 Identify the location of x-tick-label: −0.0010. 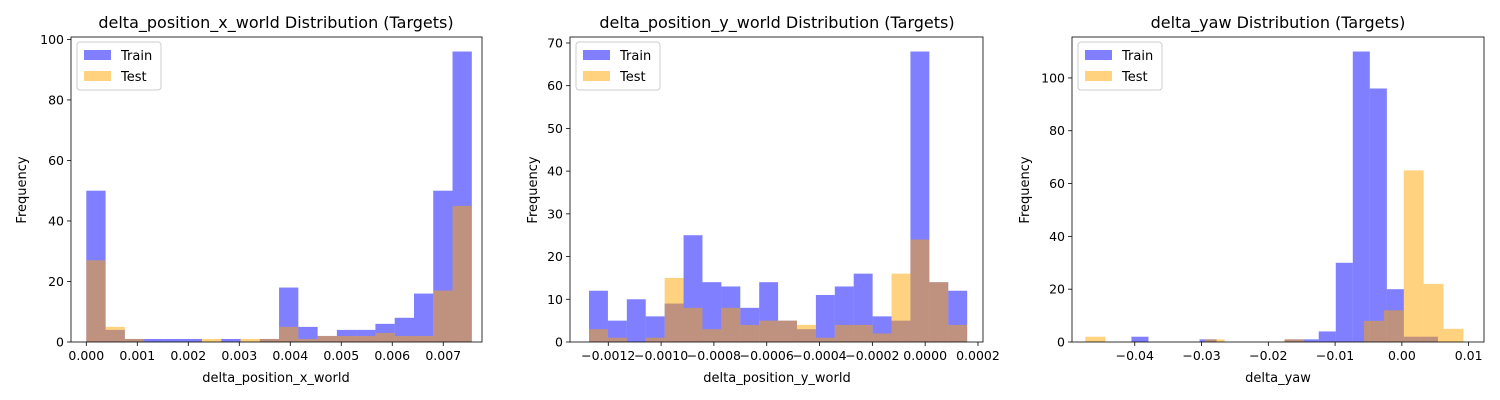
(661, 355).